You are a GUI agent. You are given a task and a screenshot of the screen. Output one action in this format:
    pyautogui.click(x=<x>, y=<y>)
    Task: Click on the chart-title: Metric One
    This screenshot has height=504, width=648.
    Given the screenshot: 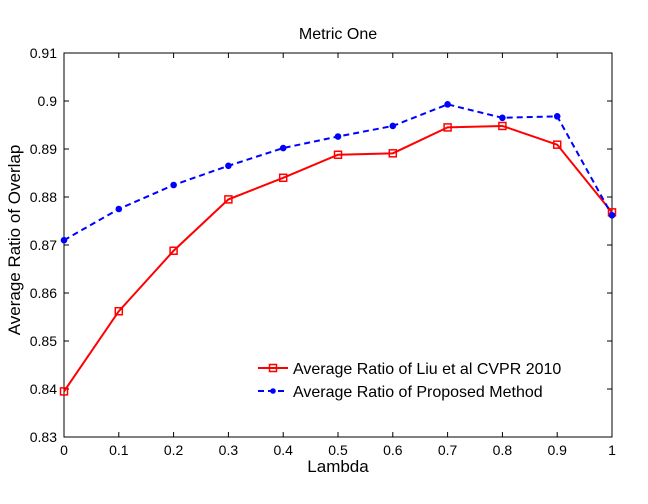 What is the action you would take?
    pyautogui.click(x=338, y=34)
    